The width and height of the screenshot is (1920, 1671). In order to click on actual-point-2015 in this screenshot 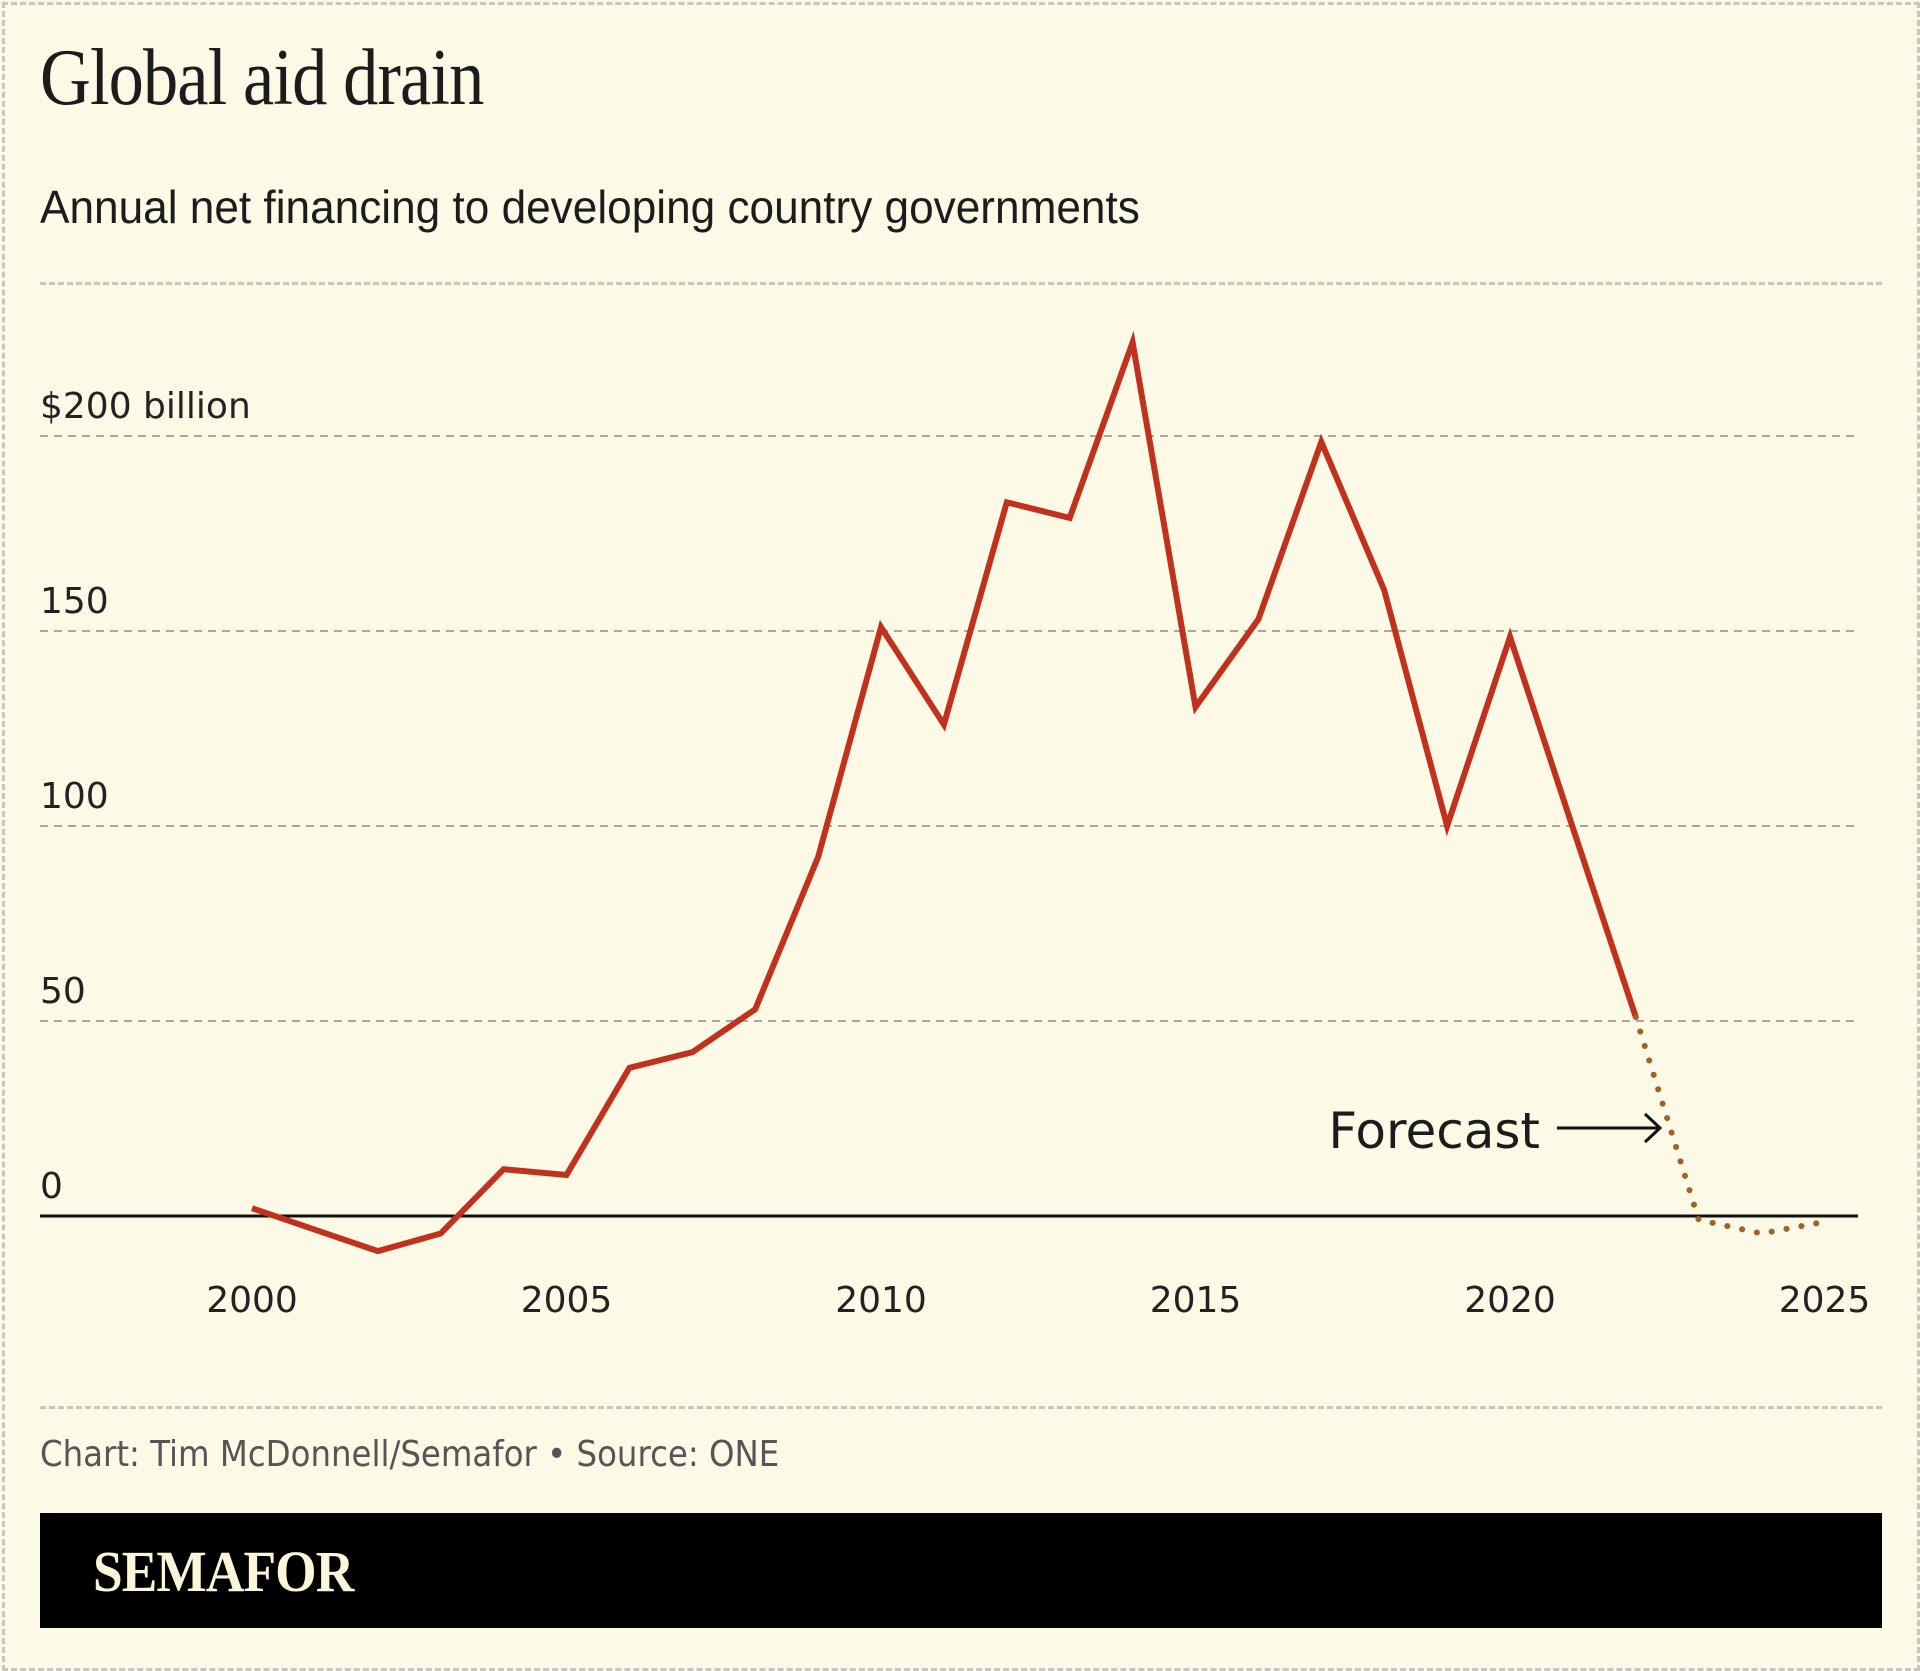, I will do `click(1196, 707)`.